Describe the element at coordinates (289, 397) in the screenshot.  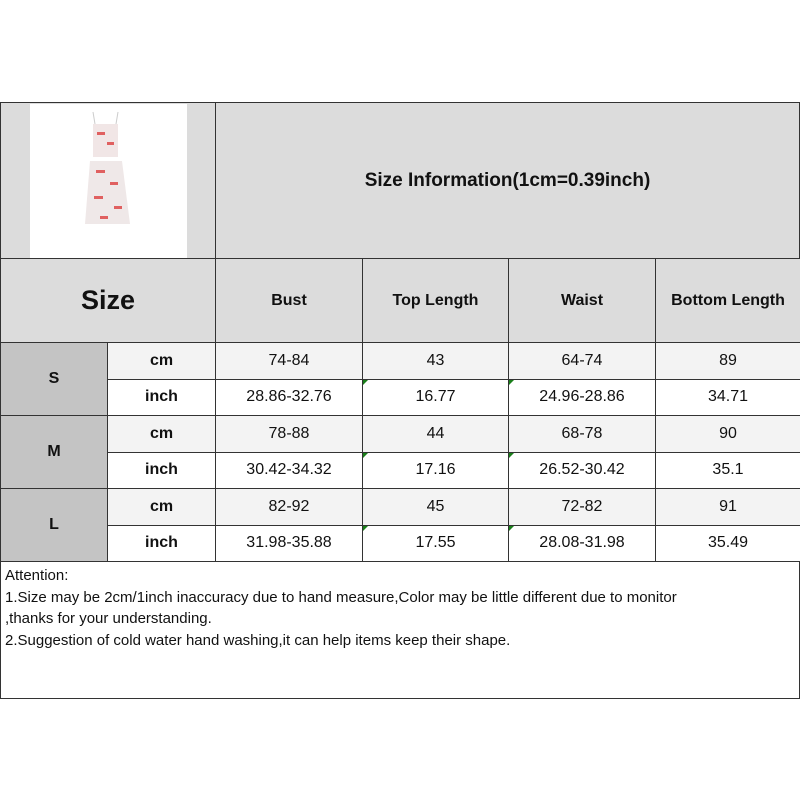
I see `table-cell: 28.86-32.76` at that location.